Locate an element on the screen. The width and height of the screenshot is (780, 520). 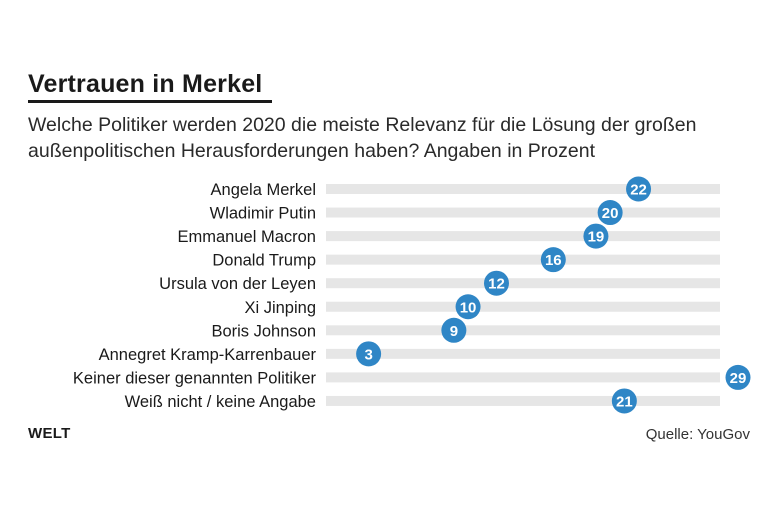
brand-logo: WELT is located at coordinates (49, 433).